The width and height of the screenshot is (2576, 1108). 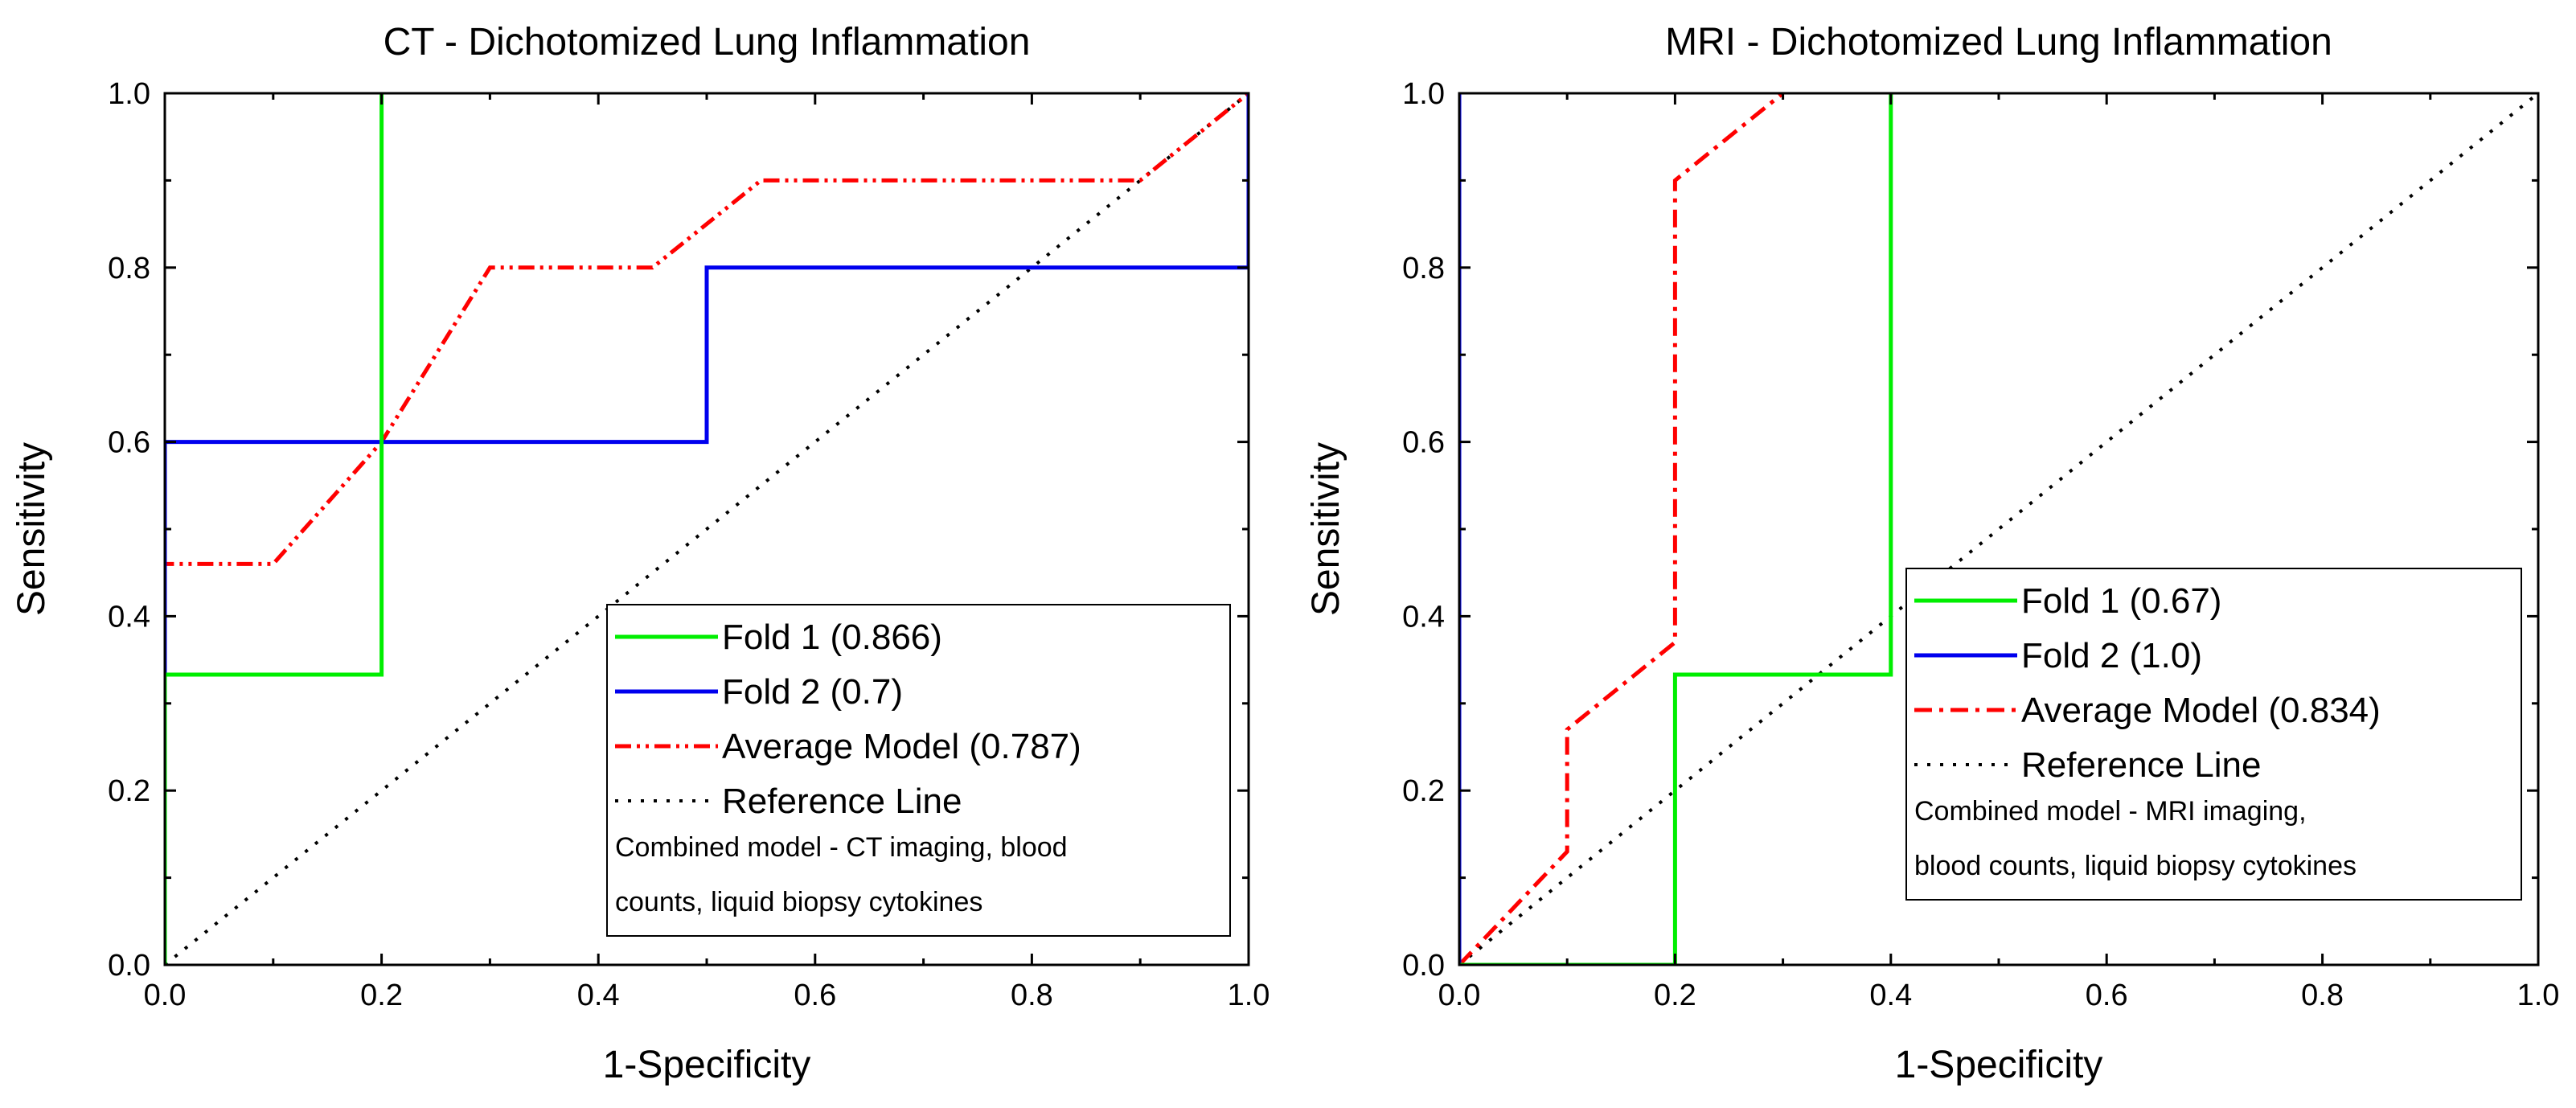 What do you see at coordinates (1999, 42) in the screenshot?
I see `chart-title: MRI - Dichotomized Lung Inflammation` at bounding box center [1999, 42].